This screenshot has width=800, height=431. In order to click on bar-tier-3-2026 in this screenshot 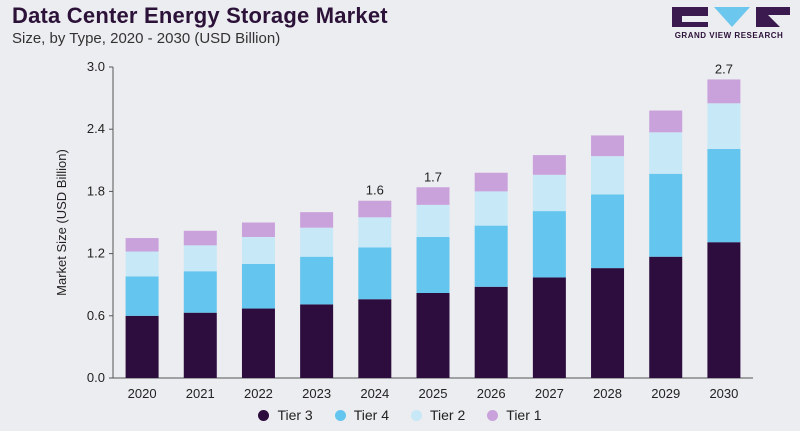, I will do `click(491, 332)`.